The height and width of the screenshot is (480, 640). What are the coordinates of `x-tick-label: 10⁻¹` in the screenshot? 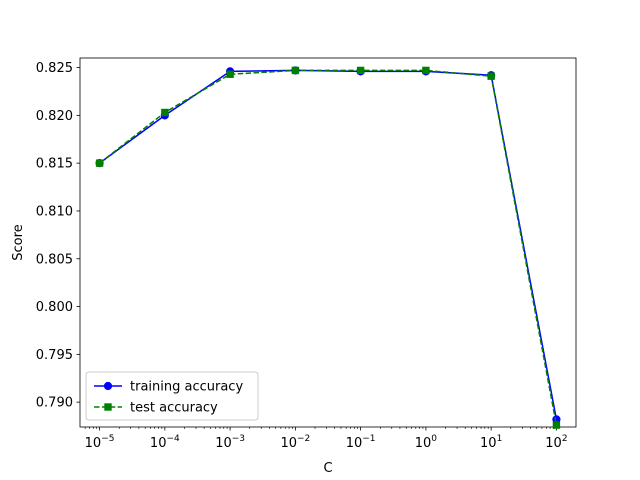 It's located at (361, 442).